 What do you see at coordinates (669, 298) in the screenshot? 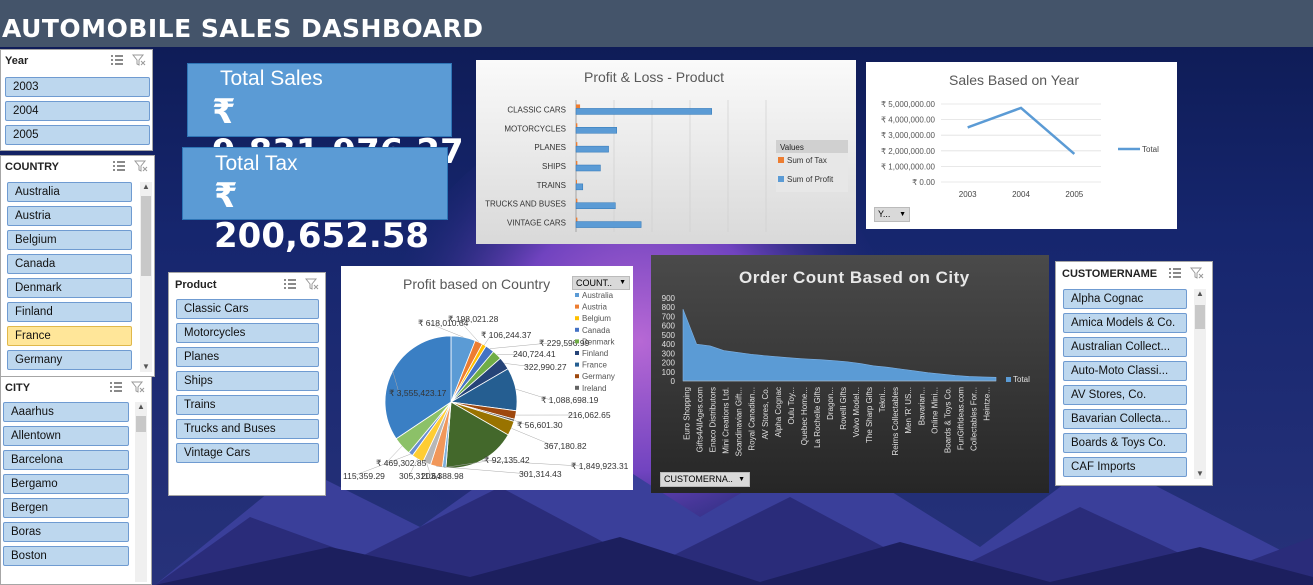
I see `y-tick-label: 900` at bounding box center [669, 298].